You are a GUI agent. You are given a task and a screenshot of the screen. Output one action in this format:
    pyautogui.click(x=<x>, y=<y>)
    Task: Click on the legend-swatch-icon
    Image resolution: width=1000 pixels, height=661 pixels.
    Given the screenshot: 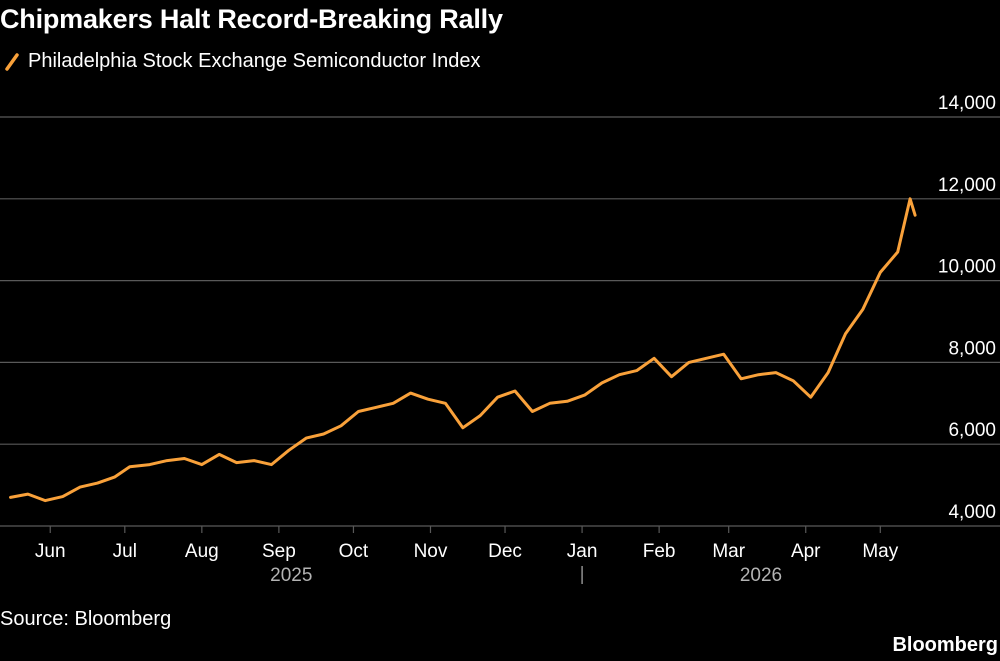 What is the action you would take?
    pyautogui.click(x=12, y=61)
    